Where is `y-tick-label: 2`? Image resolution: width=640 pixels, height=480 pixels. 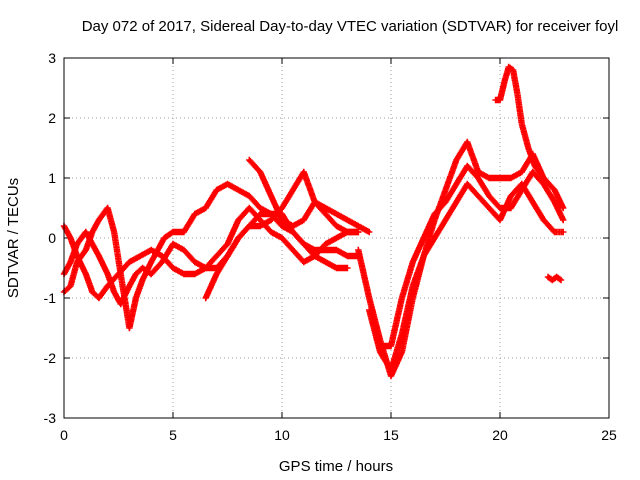 y-tick-label: 2 is located at coordinates (52, 118).